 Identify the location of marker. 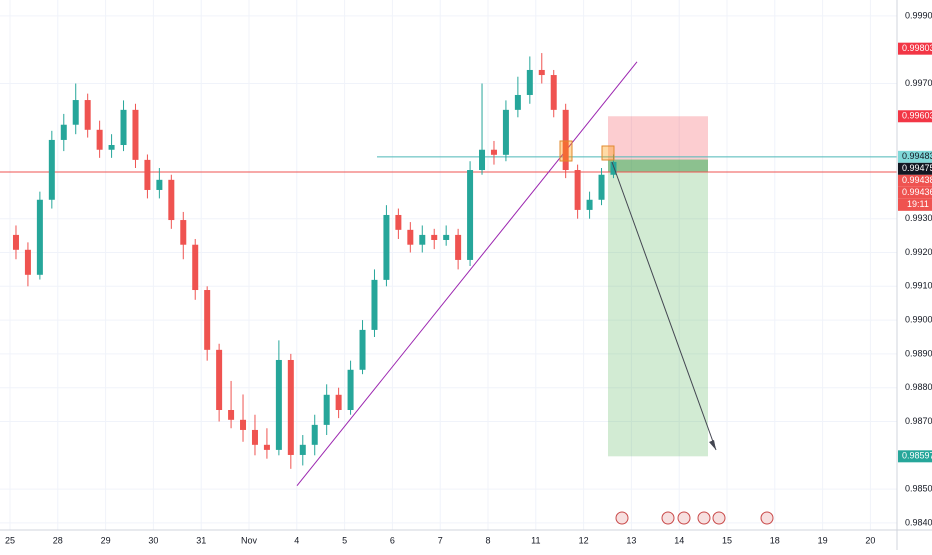
(566, 151).